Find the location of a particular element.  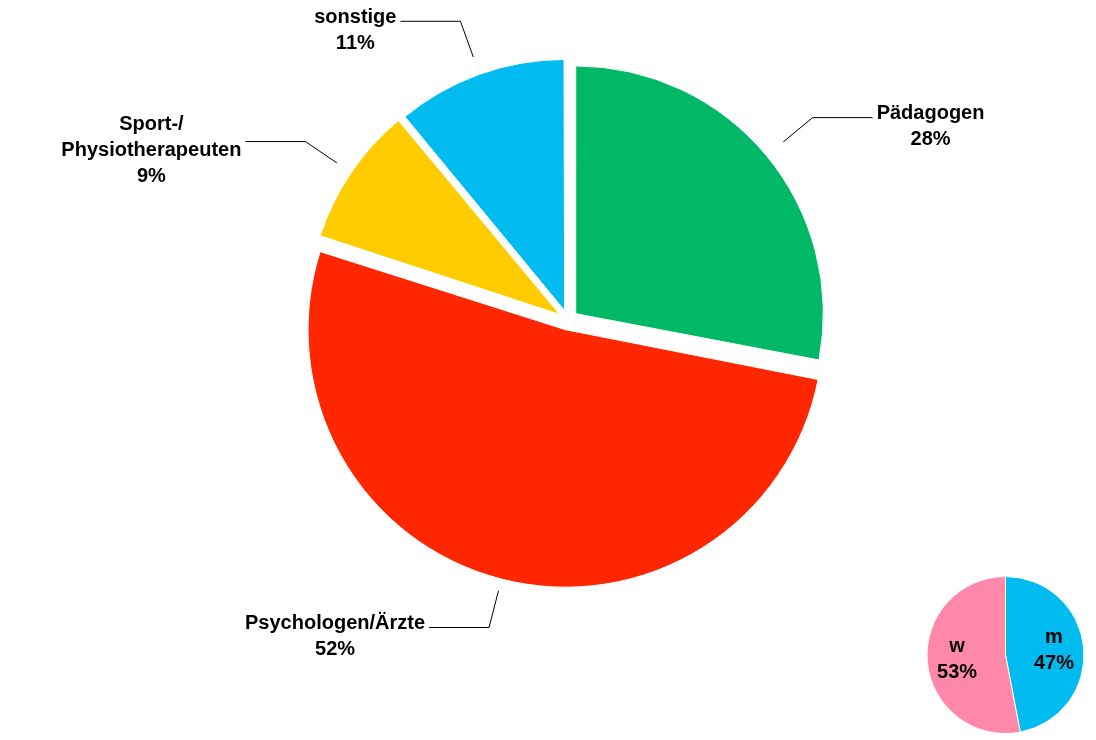

data-label: 28% is located at coordinates (930, 138).